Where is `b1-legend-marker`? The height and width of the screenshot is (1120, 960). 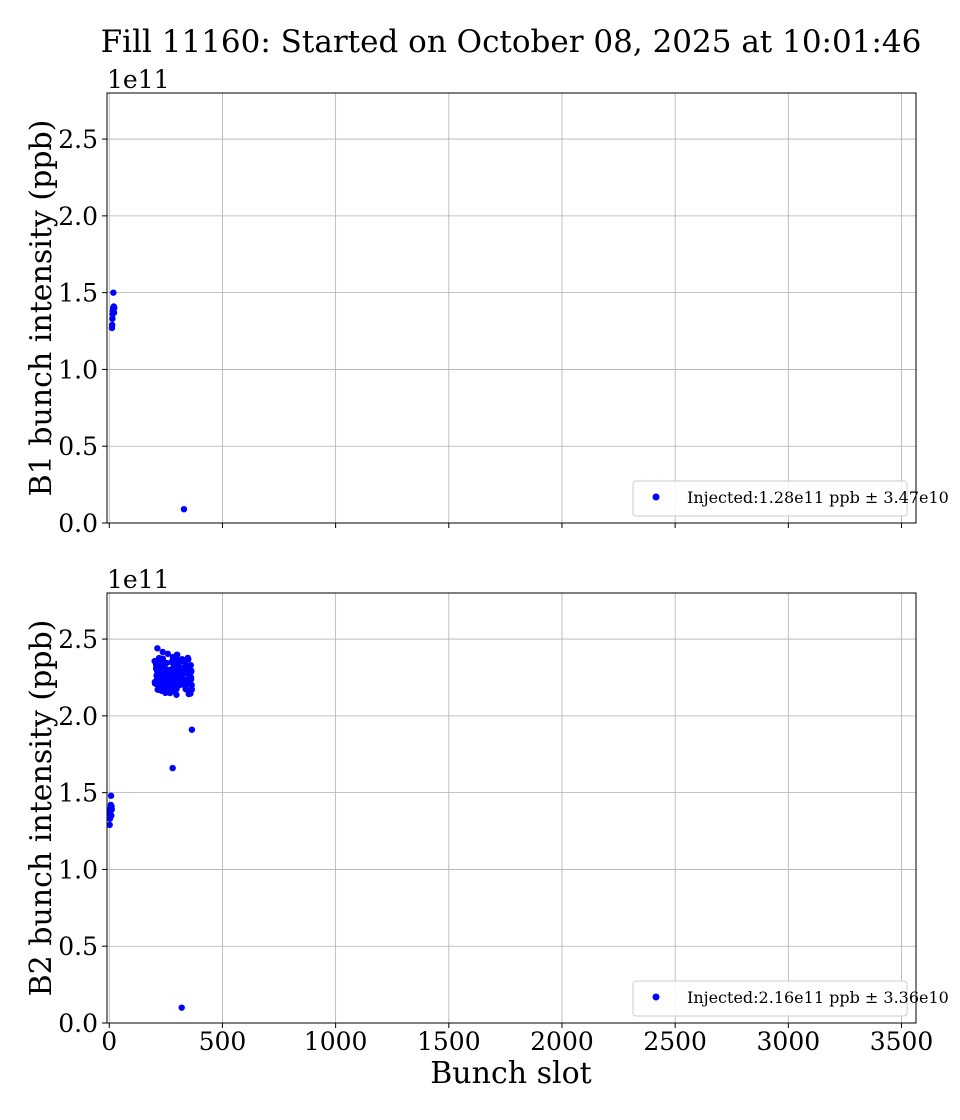
b1-legend-marker is located at coordinates (656, 497).